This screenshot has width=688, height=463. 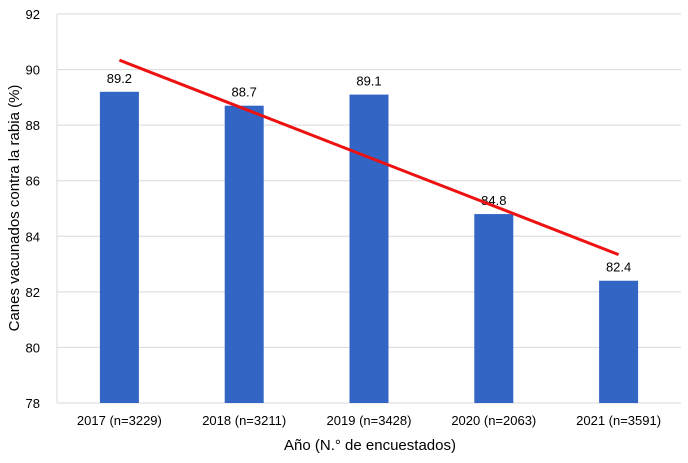 What do you see at coordinates (119, 420) in the screenshot?
I see `x-tick-label: 2017 (n=3229)` at bounding box center [119, 420].